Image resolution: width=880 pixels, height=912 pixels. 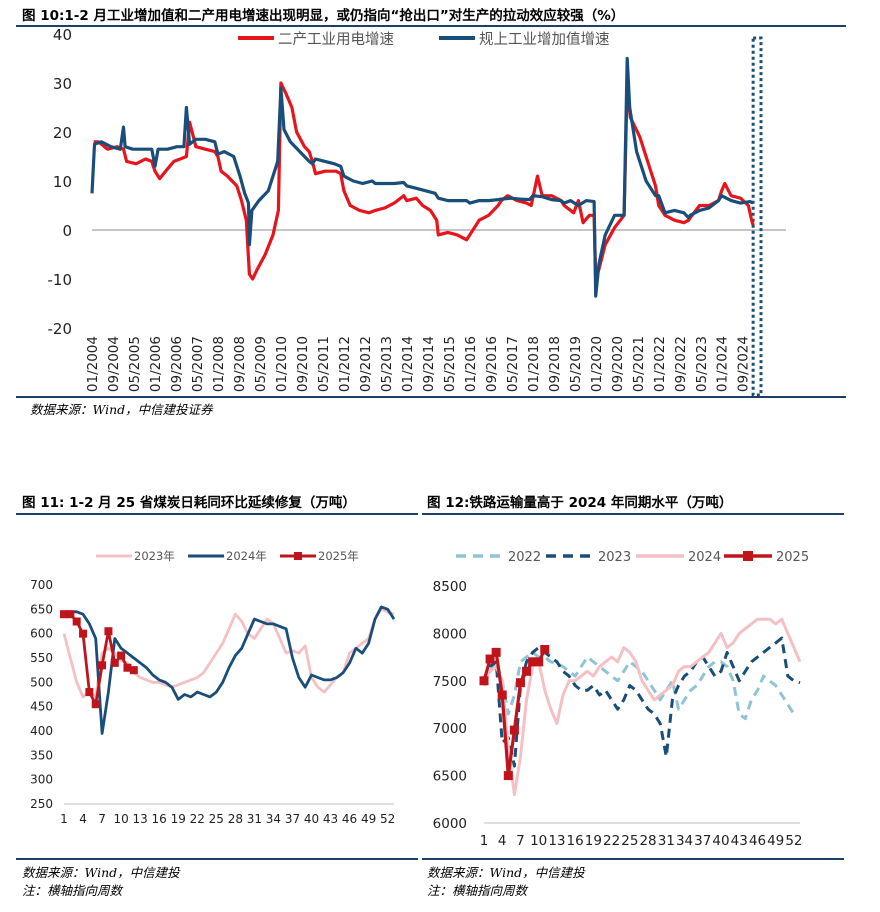 What do you see at coordinates (41, 585) in the screenshot?
I see `y-tick-label: 700` at bounding box center [41, 585].